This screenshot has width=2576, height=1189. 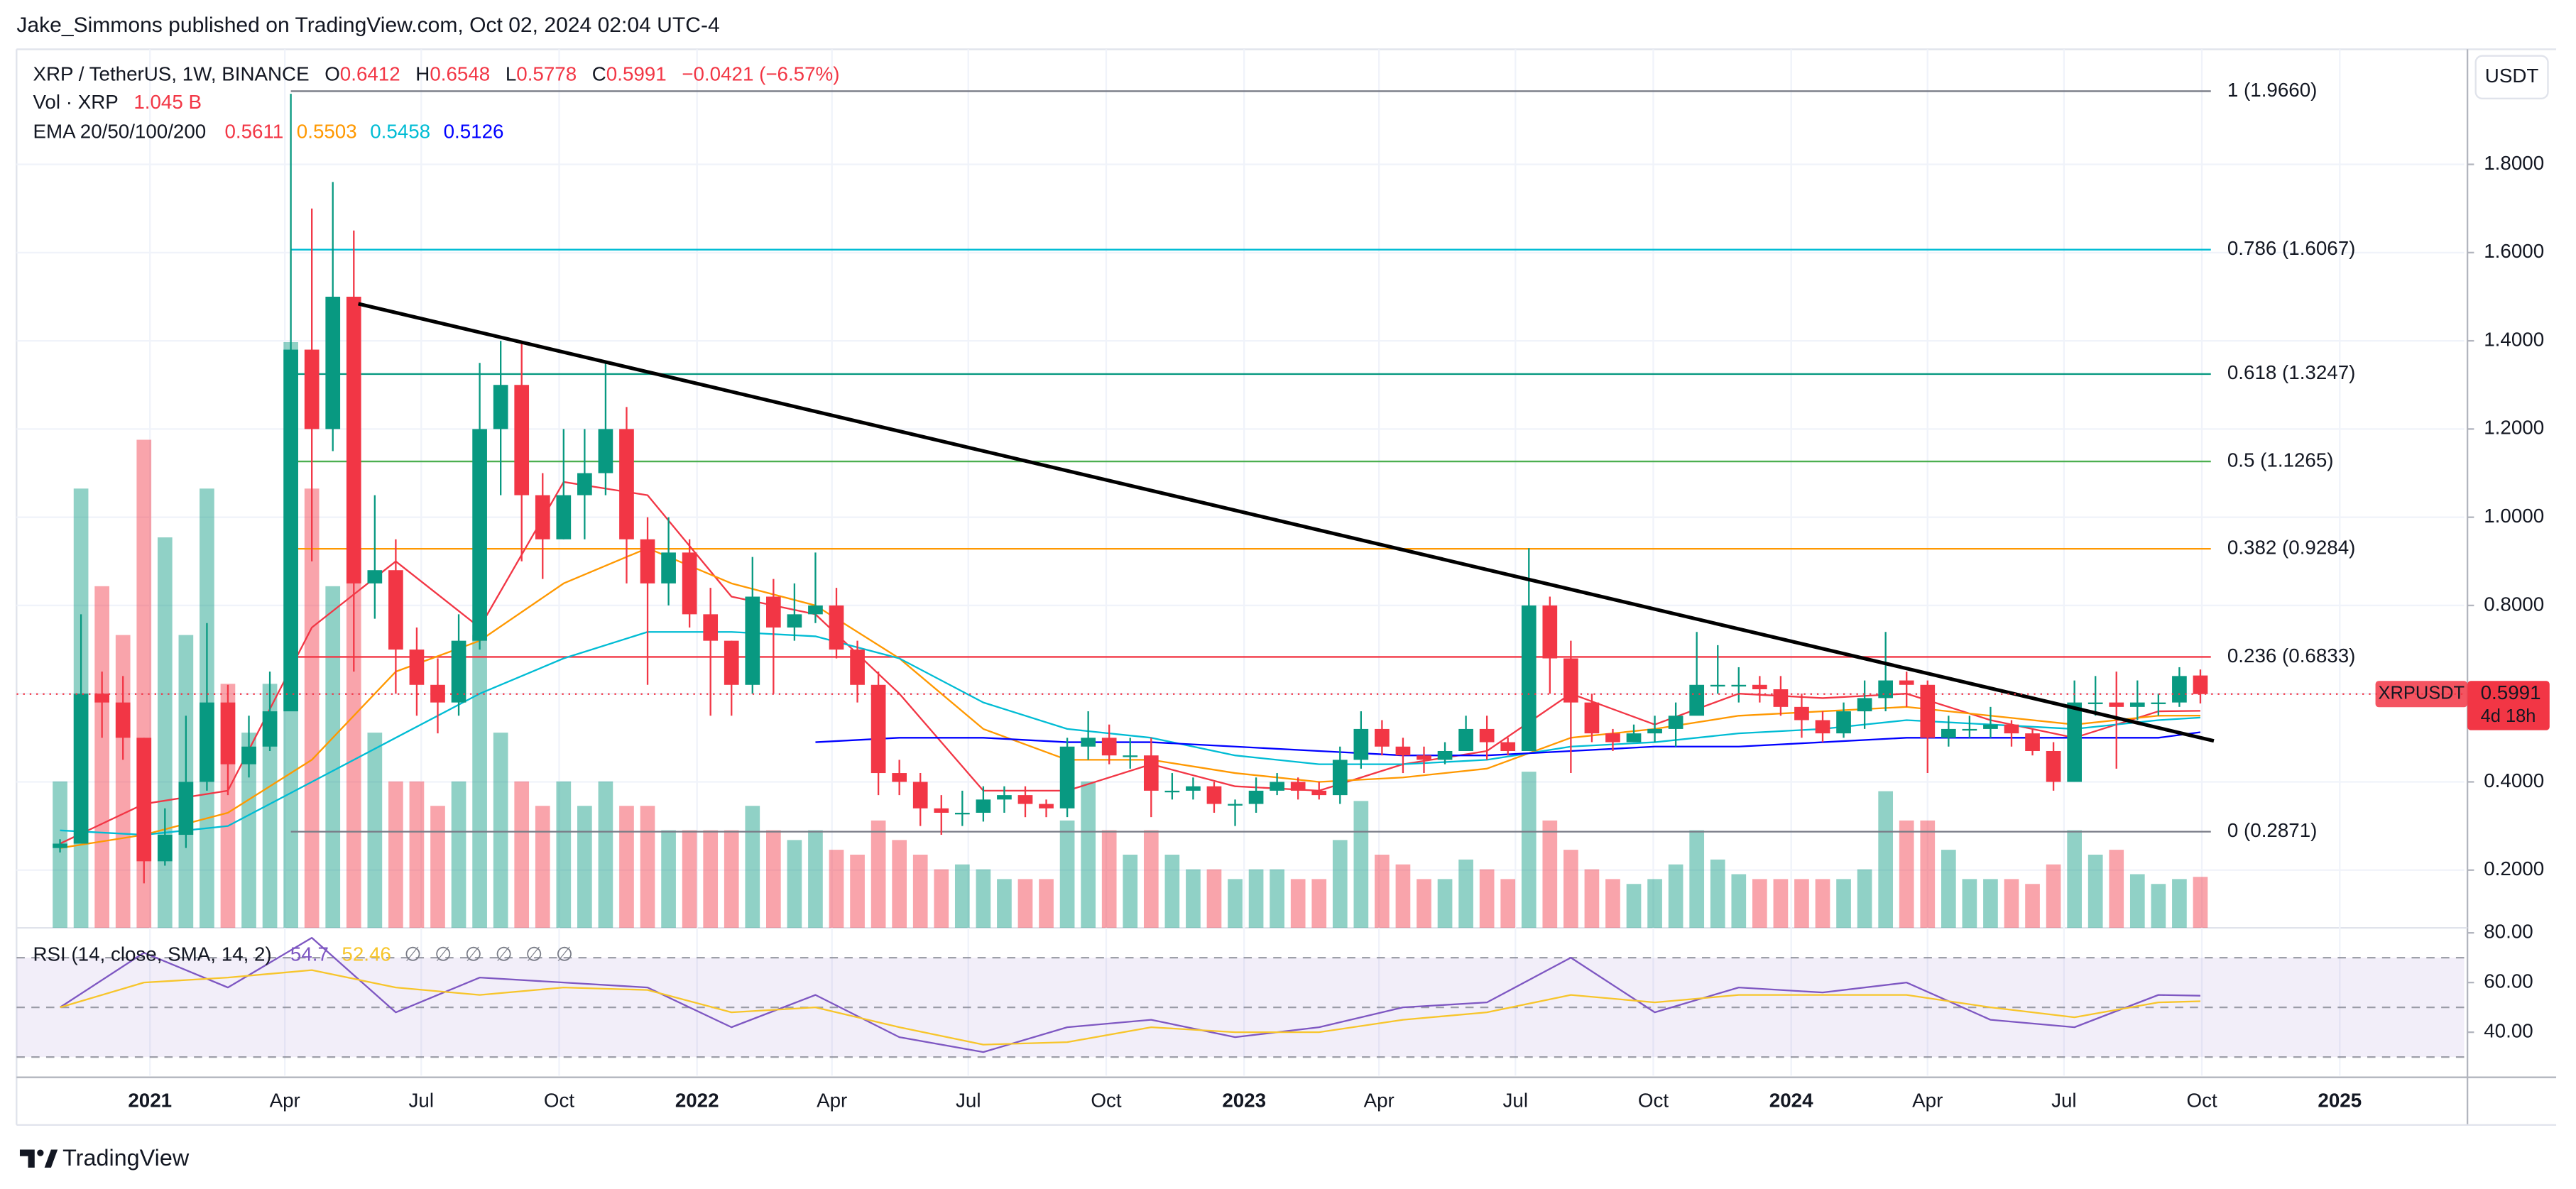 I want to click on open-value: 0.6412, so click(x=370, y=74).